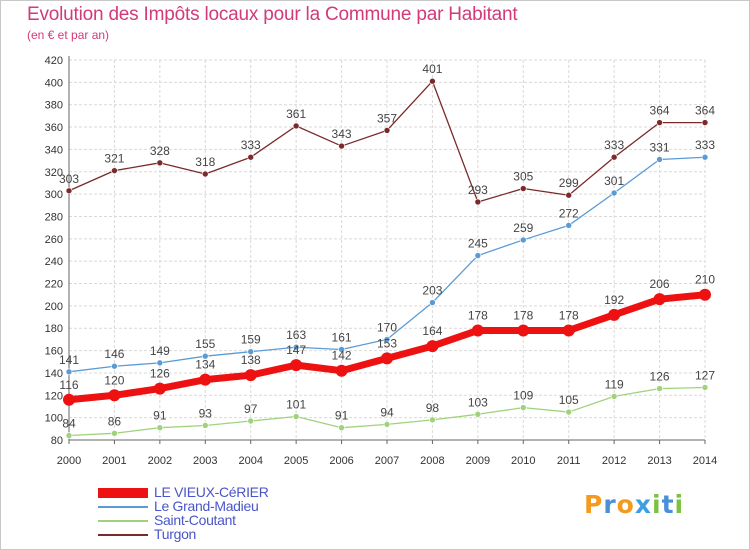 This screenshot has width=750, height=550. I want to click on data-label: 321, so click(114, 159).